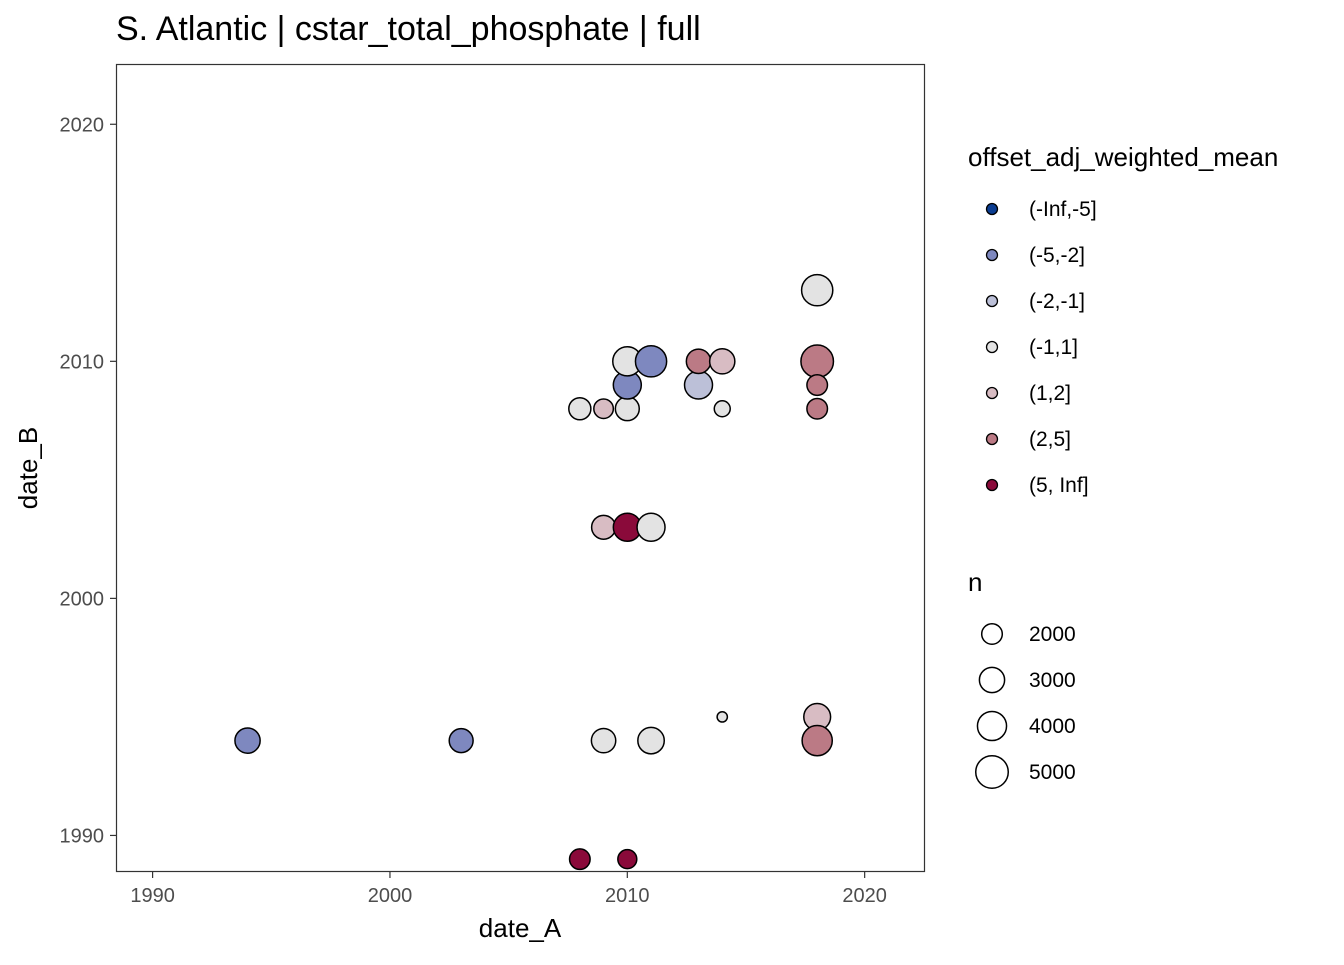  I want to click on color-legend-label: (-5,-2], so click(1057, 255).